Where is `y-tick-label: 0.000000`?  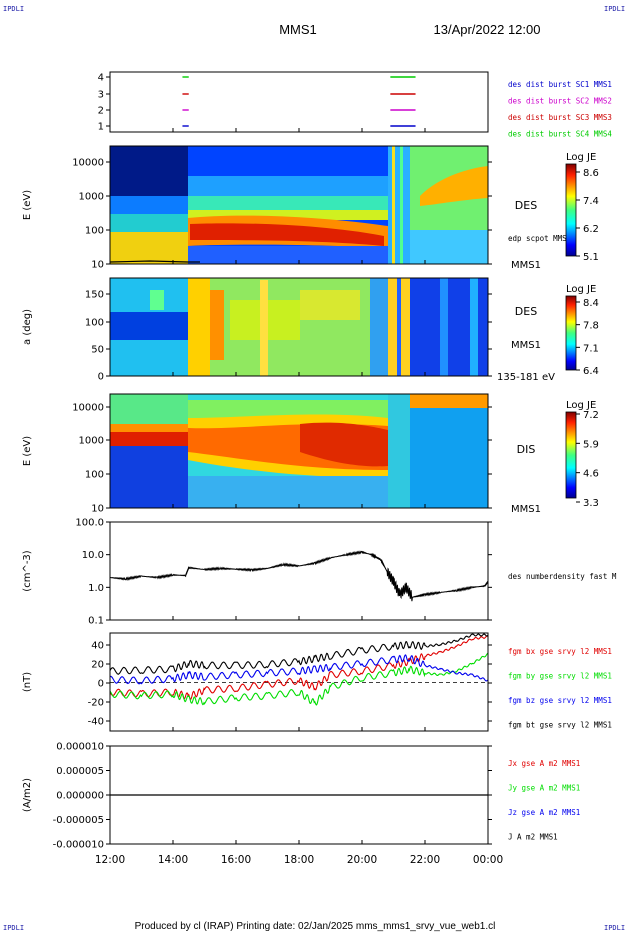
y-tick-label: 0.000000 is located at coordinates (80, 796).